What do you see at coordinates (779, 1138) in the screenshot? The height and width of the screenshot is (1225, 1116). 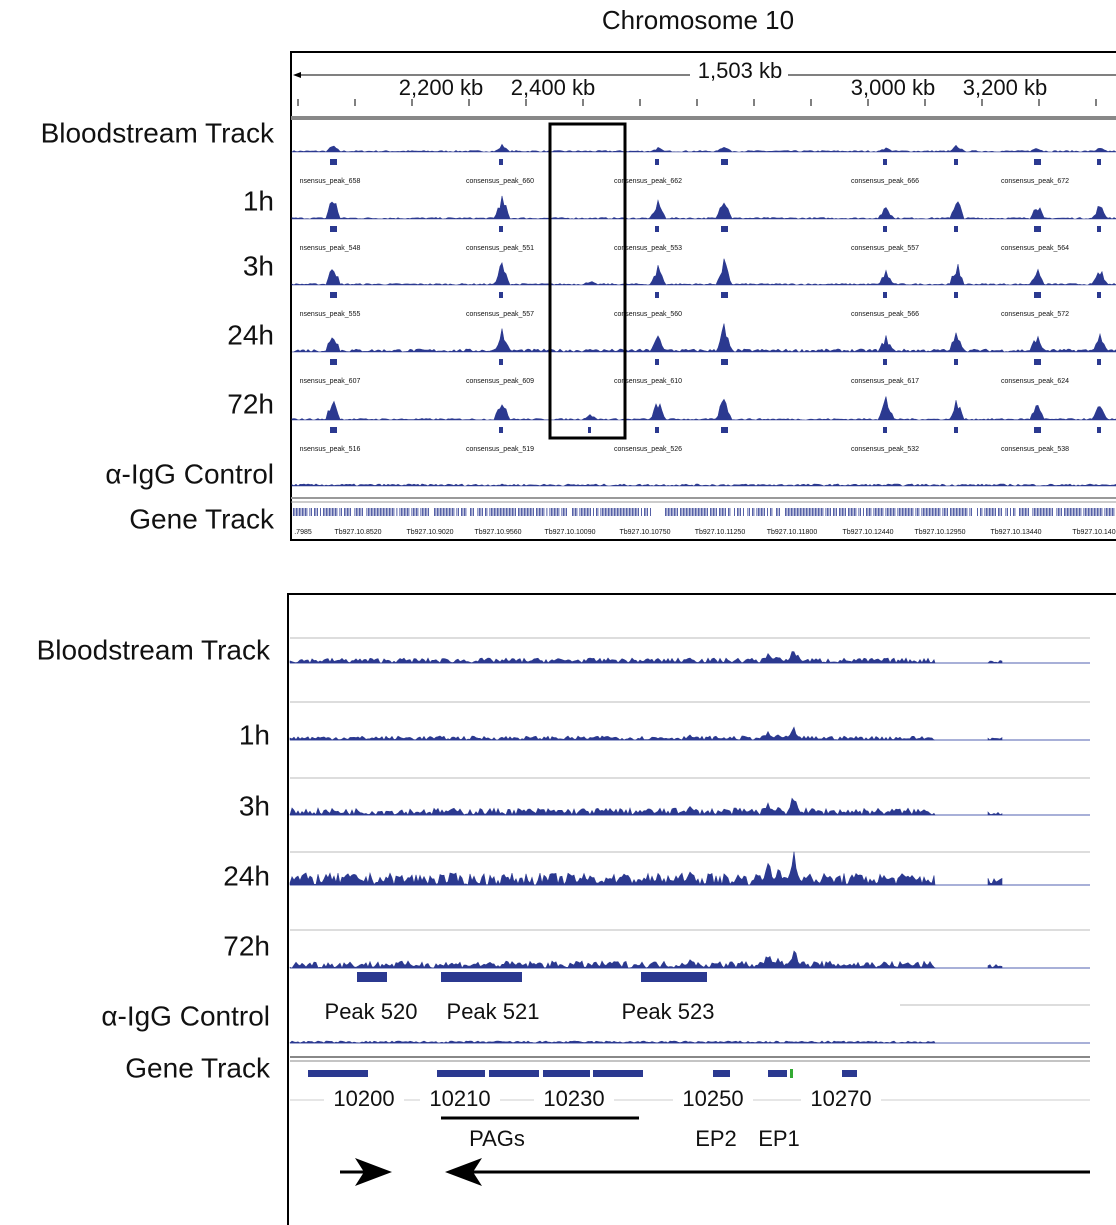 I see `annotation: EP1` at bounding box center [779, 1138].